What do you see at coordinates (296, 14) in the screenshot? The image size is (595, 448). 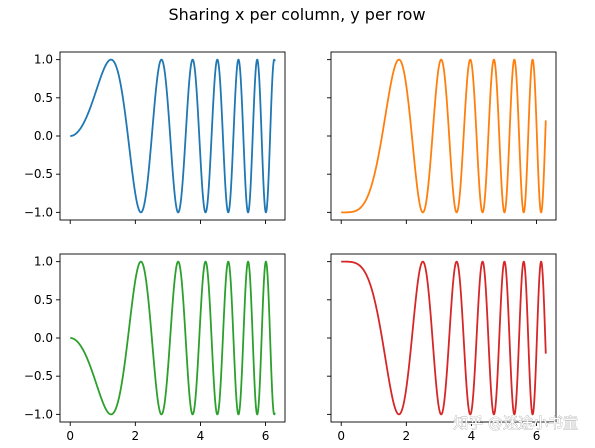 I see `figure-title: Sharing x per column, y per row` at bounding box center [296, 14].